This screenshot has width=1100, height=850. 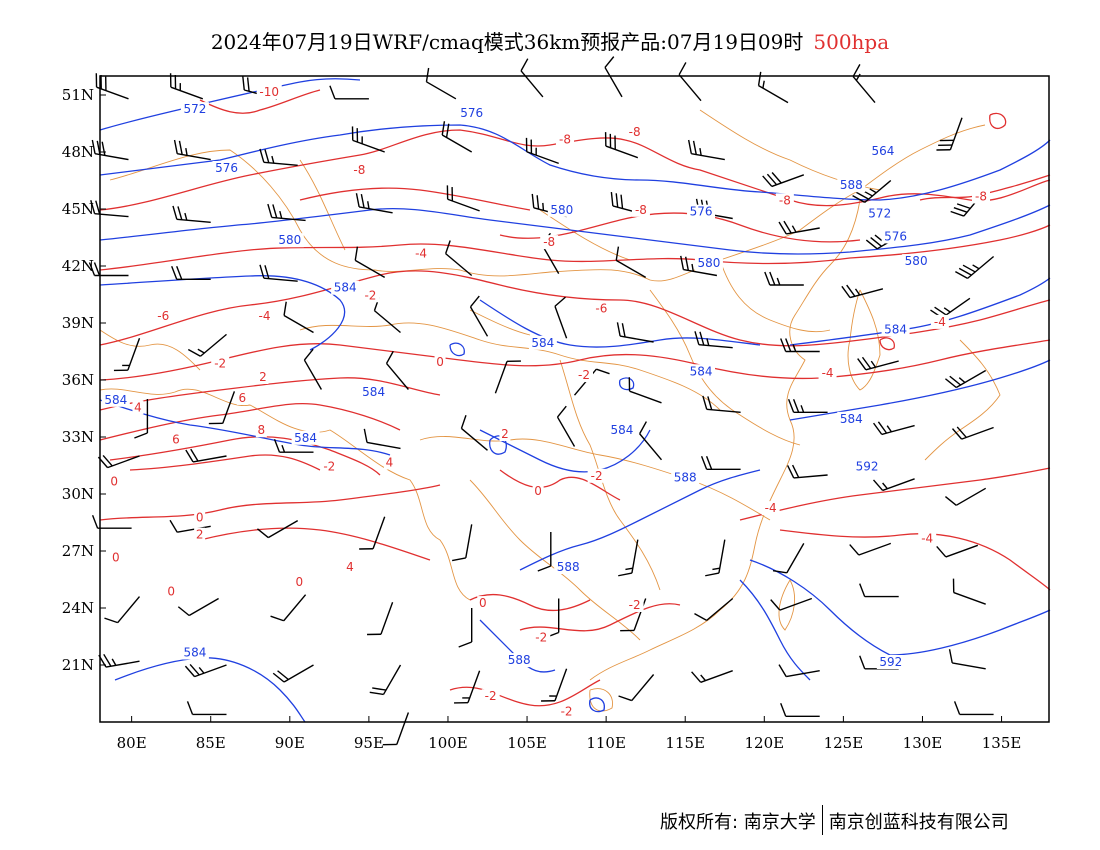 I want to click on temperature-contour-label: 8, so click(x=262, y=430).